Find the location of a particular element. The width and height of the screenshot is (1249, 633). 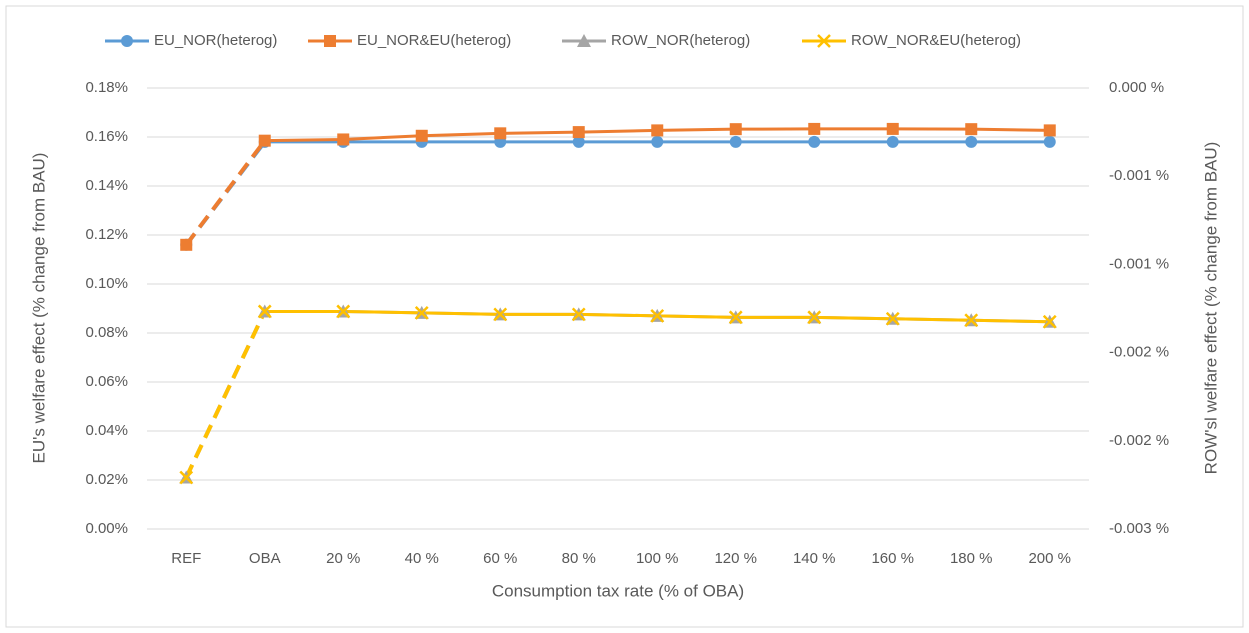

legend-label: EU_NOR(heterog) is located at coordinates (215, 40).